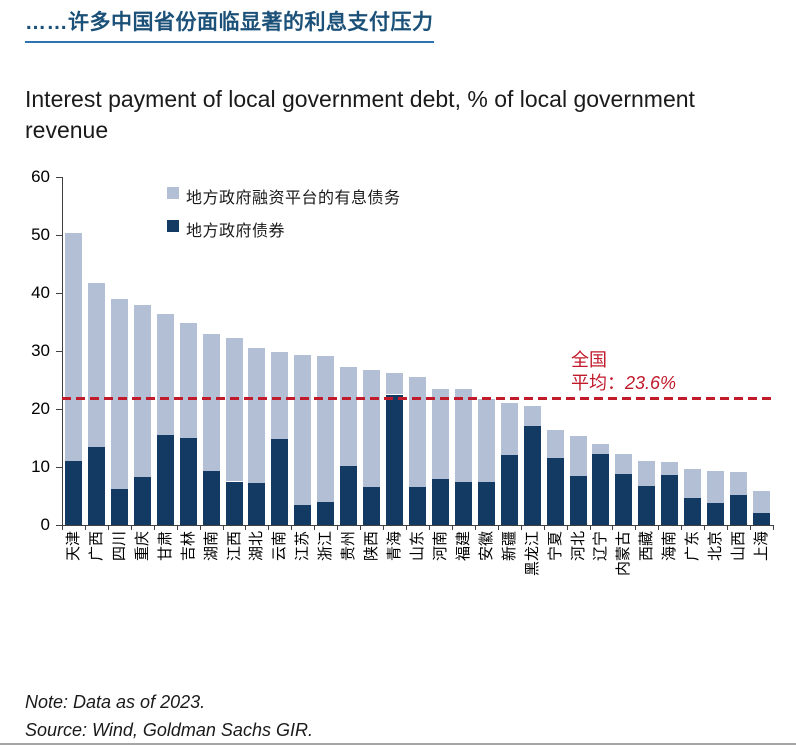 Image resolution: width=796 pixels, height=746 pixels. Describe the element at coordinates (119, 546) in the screenshot. I see `x-axis-category-label: 四川` at that location.